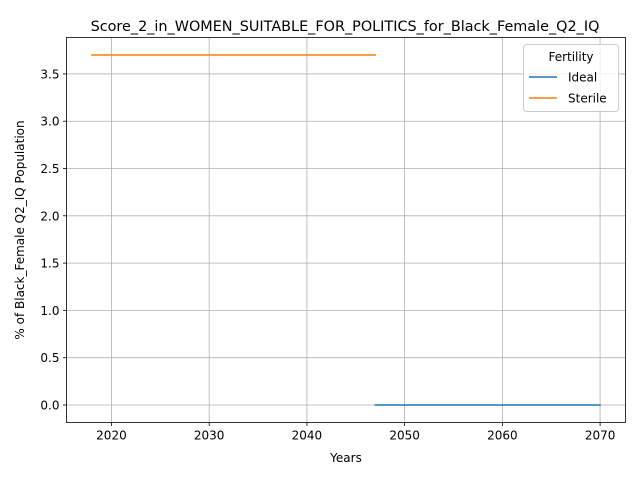 This screenshot has height=484, width=640. What do you see at coordinates (502, 436) in the screenshot?
I see `x-tick-label: 2060` at bounding box center [502, 436].